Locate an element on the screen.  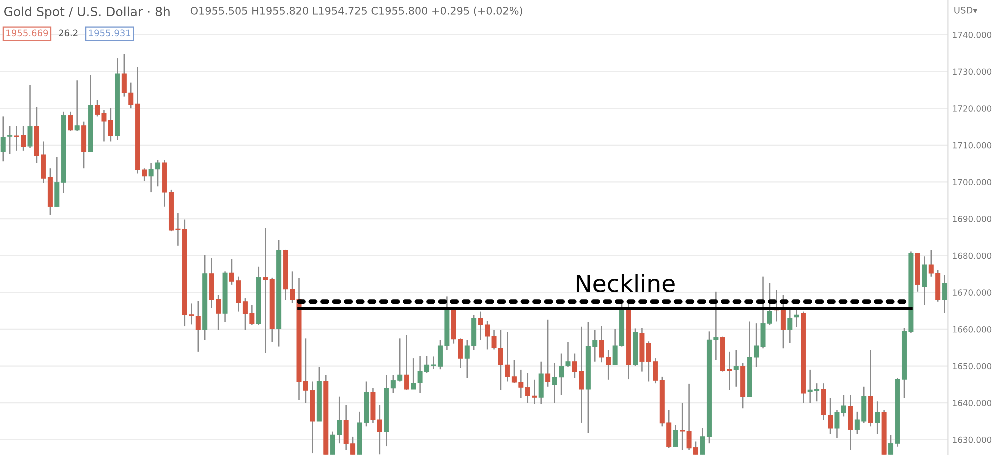
y-tick-label: 1710.000 is located at coordinates (972, 145).